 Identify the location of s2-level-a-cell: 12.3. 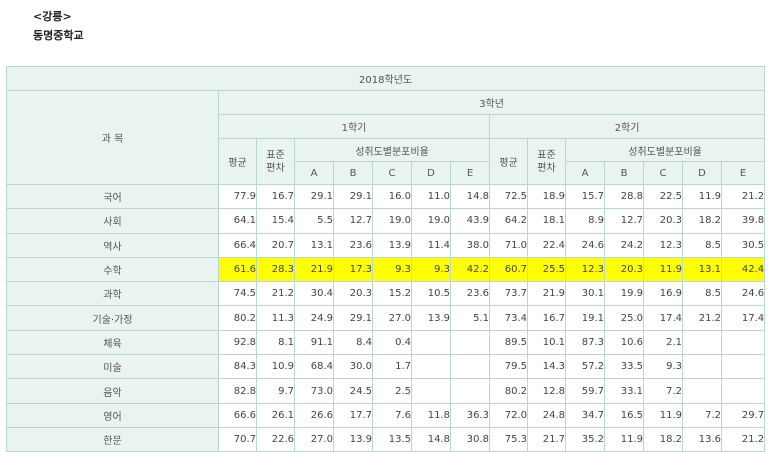
(585, 269).